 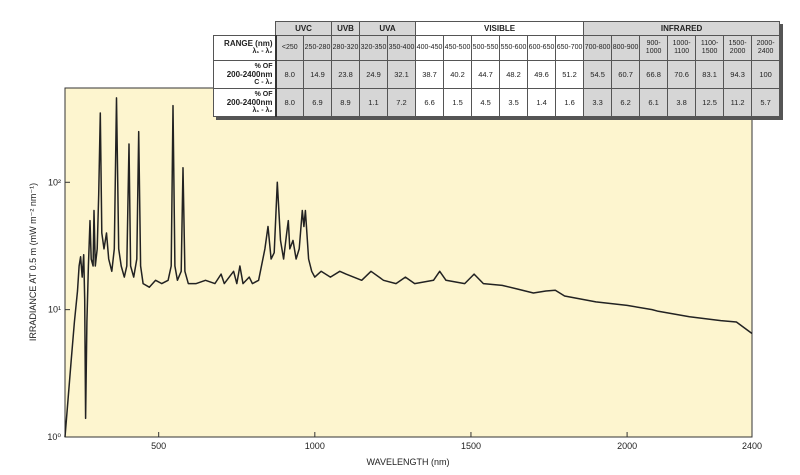 What do you see at coordinates (303, 28) in the screenshot?
I see `group-header: UVC` at bounding box center [303, 28].